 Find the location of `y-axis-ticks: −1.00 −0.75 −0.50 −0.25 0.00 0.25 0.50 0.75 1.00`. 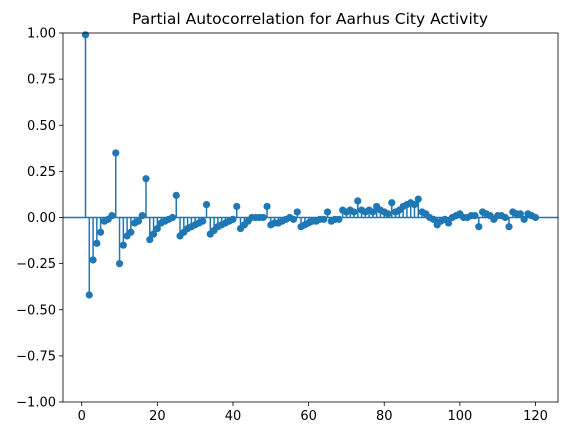

y-axis-ticks: −1.00 −0.75 −0.50 −0.25 0.00 0.25 0.50 0.75 1.00 is located at coordinates (39, 219).